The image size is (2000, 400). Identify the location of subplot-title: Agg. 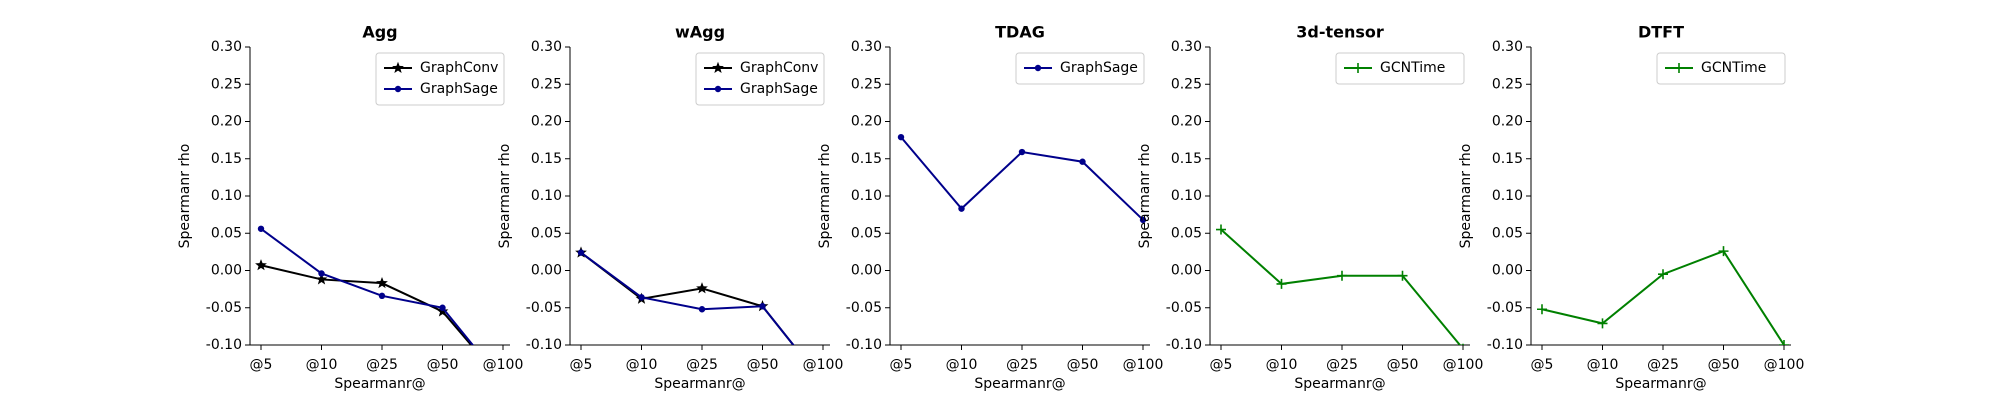
(379, 32).